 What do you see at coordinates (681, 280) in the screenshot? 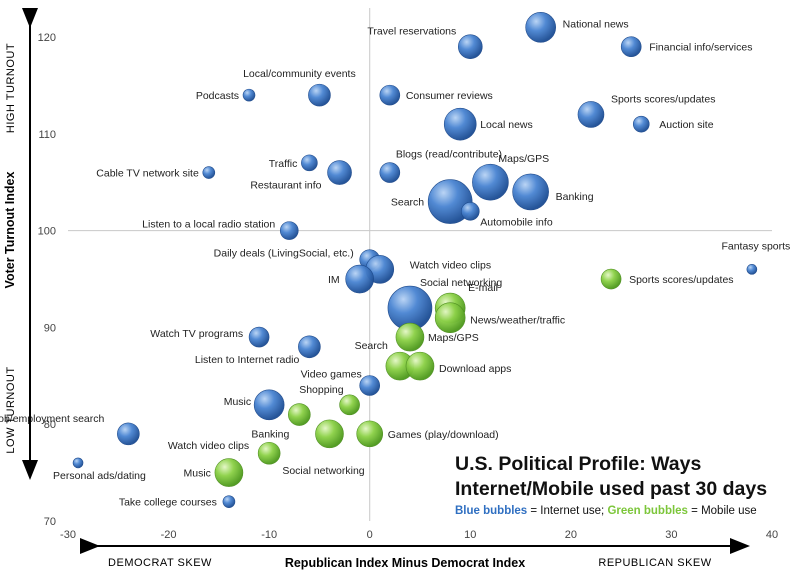
I see `mobile-bubble-label: Sports scores/updates` at bounding box center [681, 280].